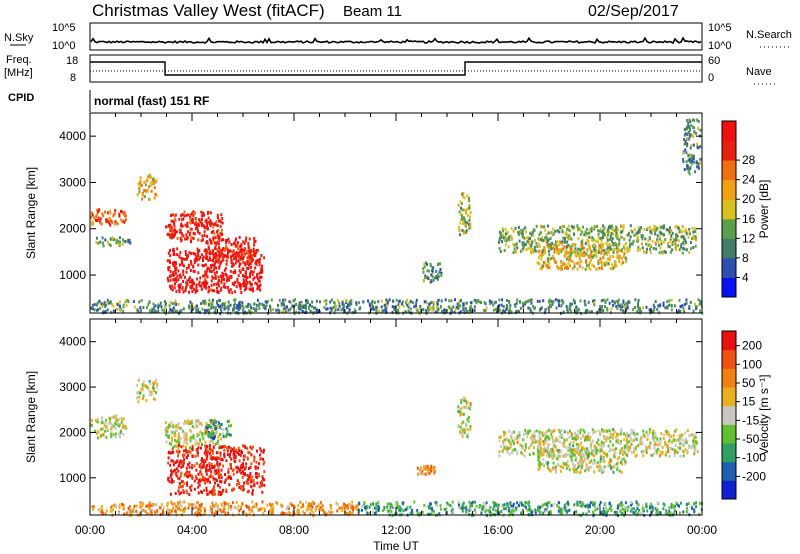 This screenshot has height=554, width=800. What do you see at coordinates (372, 11) in the screenshot?
I see `beam-label: Beam 11` at bounding box center [372, 11].